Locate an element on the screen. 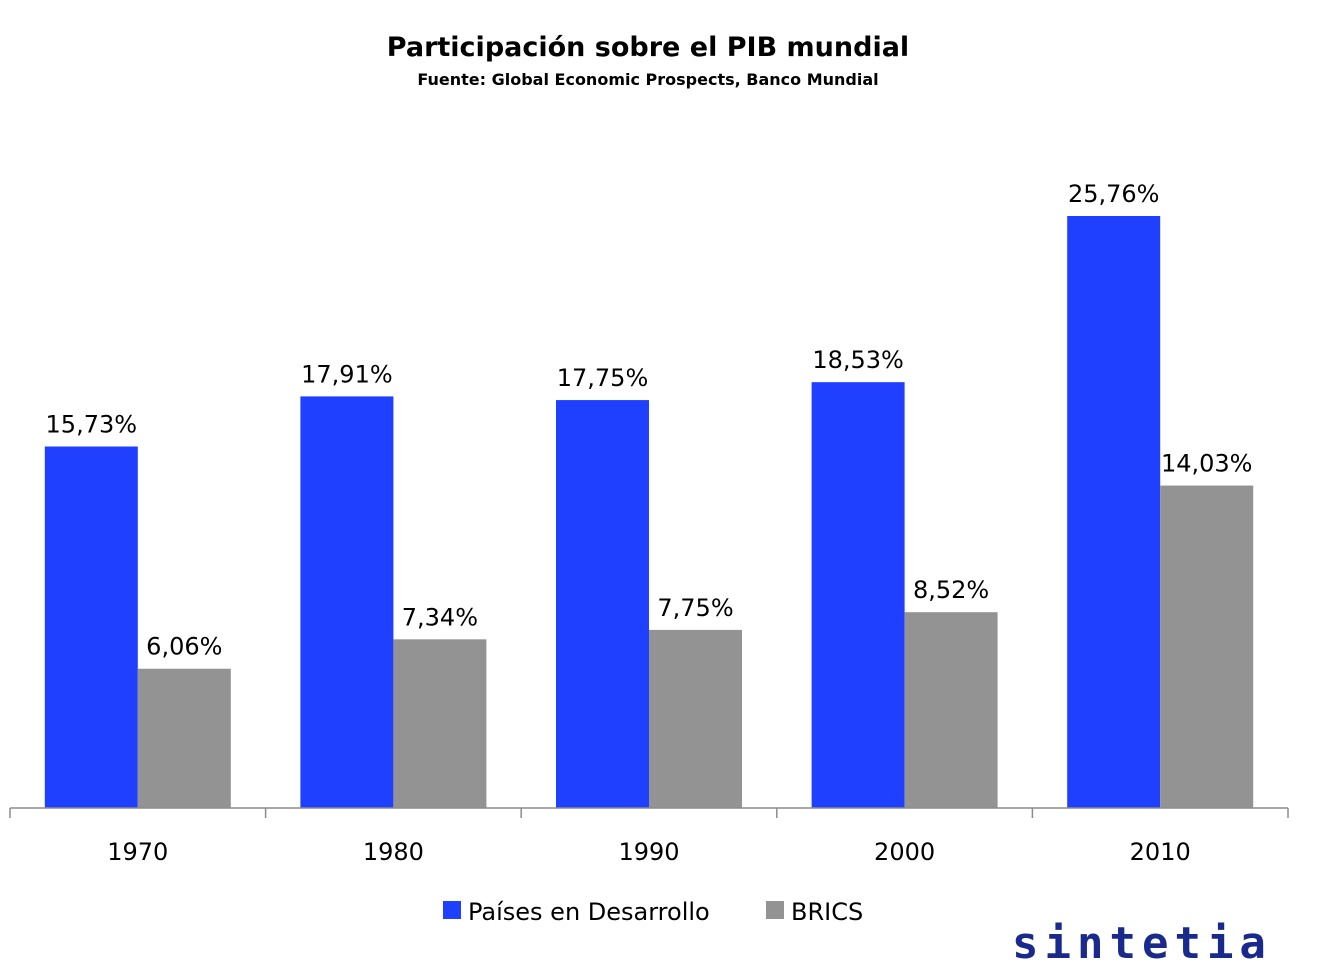 Image resolution: width=1332 pixels, height=972 pixels. chart-title: Participación sobre el PIB mundial is located at coordinates (648, 47).